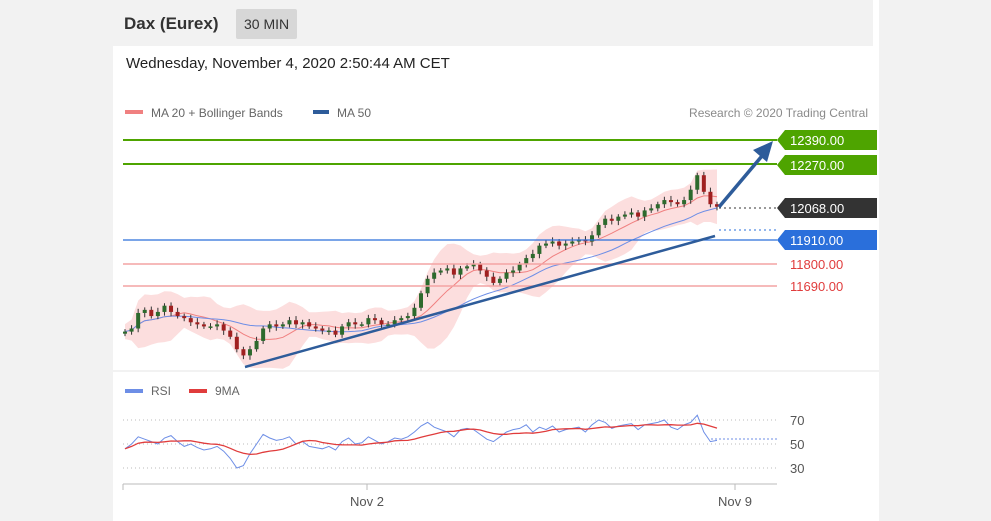  What do you see at coordinates (816, 240) in the screenshot?
I see `support-1-label: 11910.00` at bounding box center [816, 240].